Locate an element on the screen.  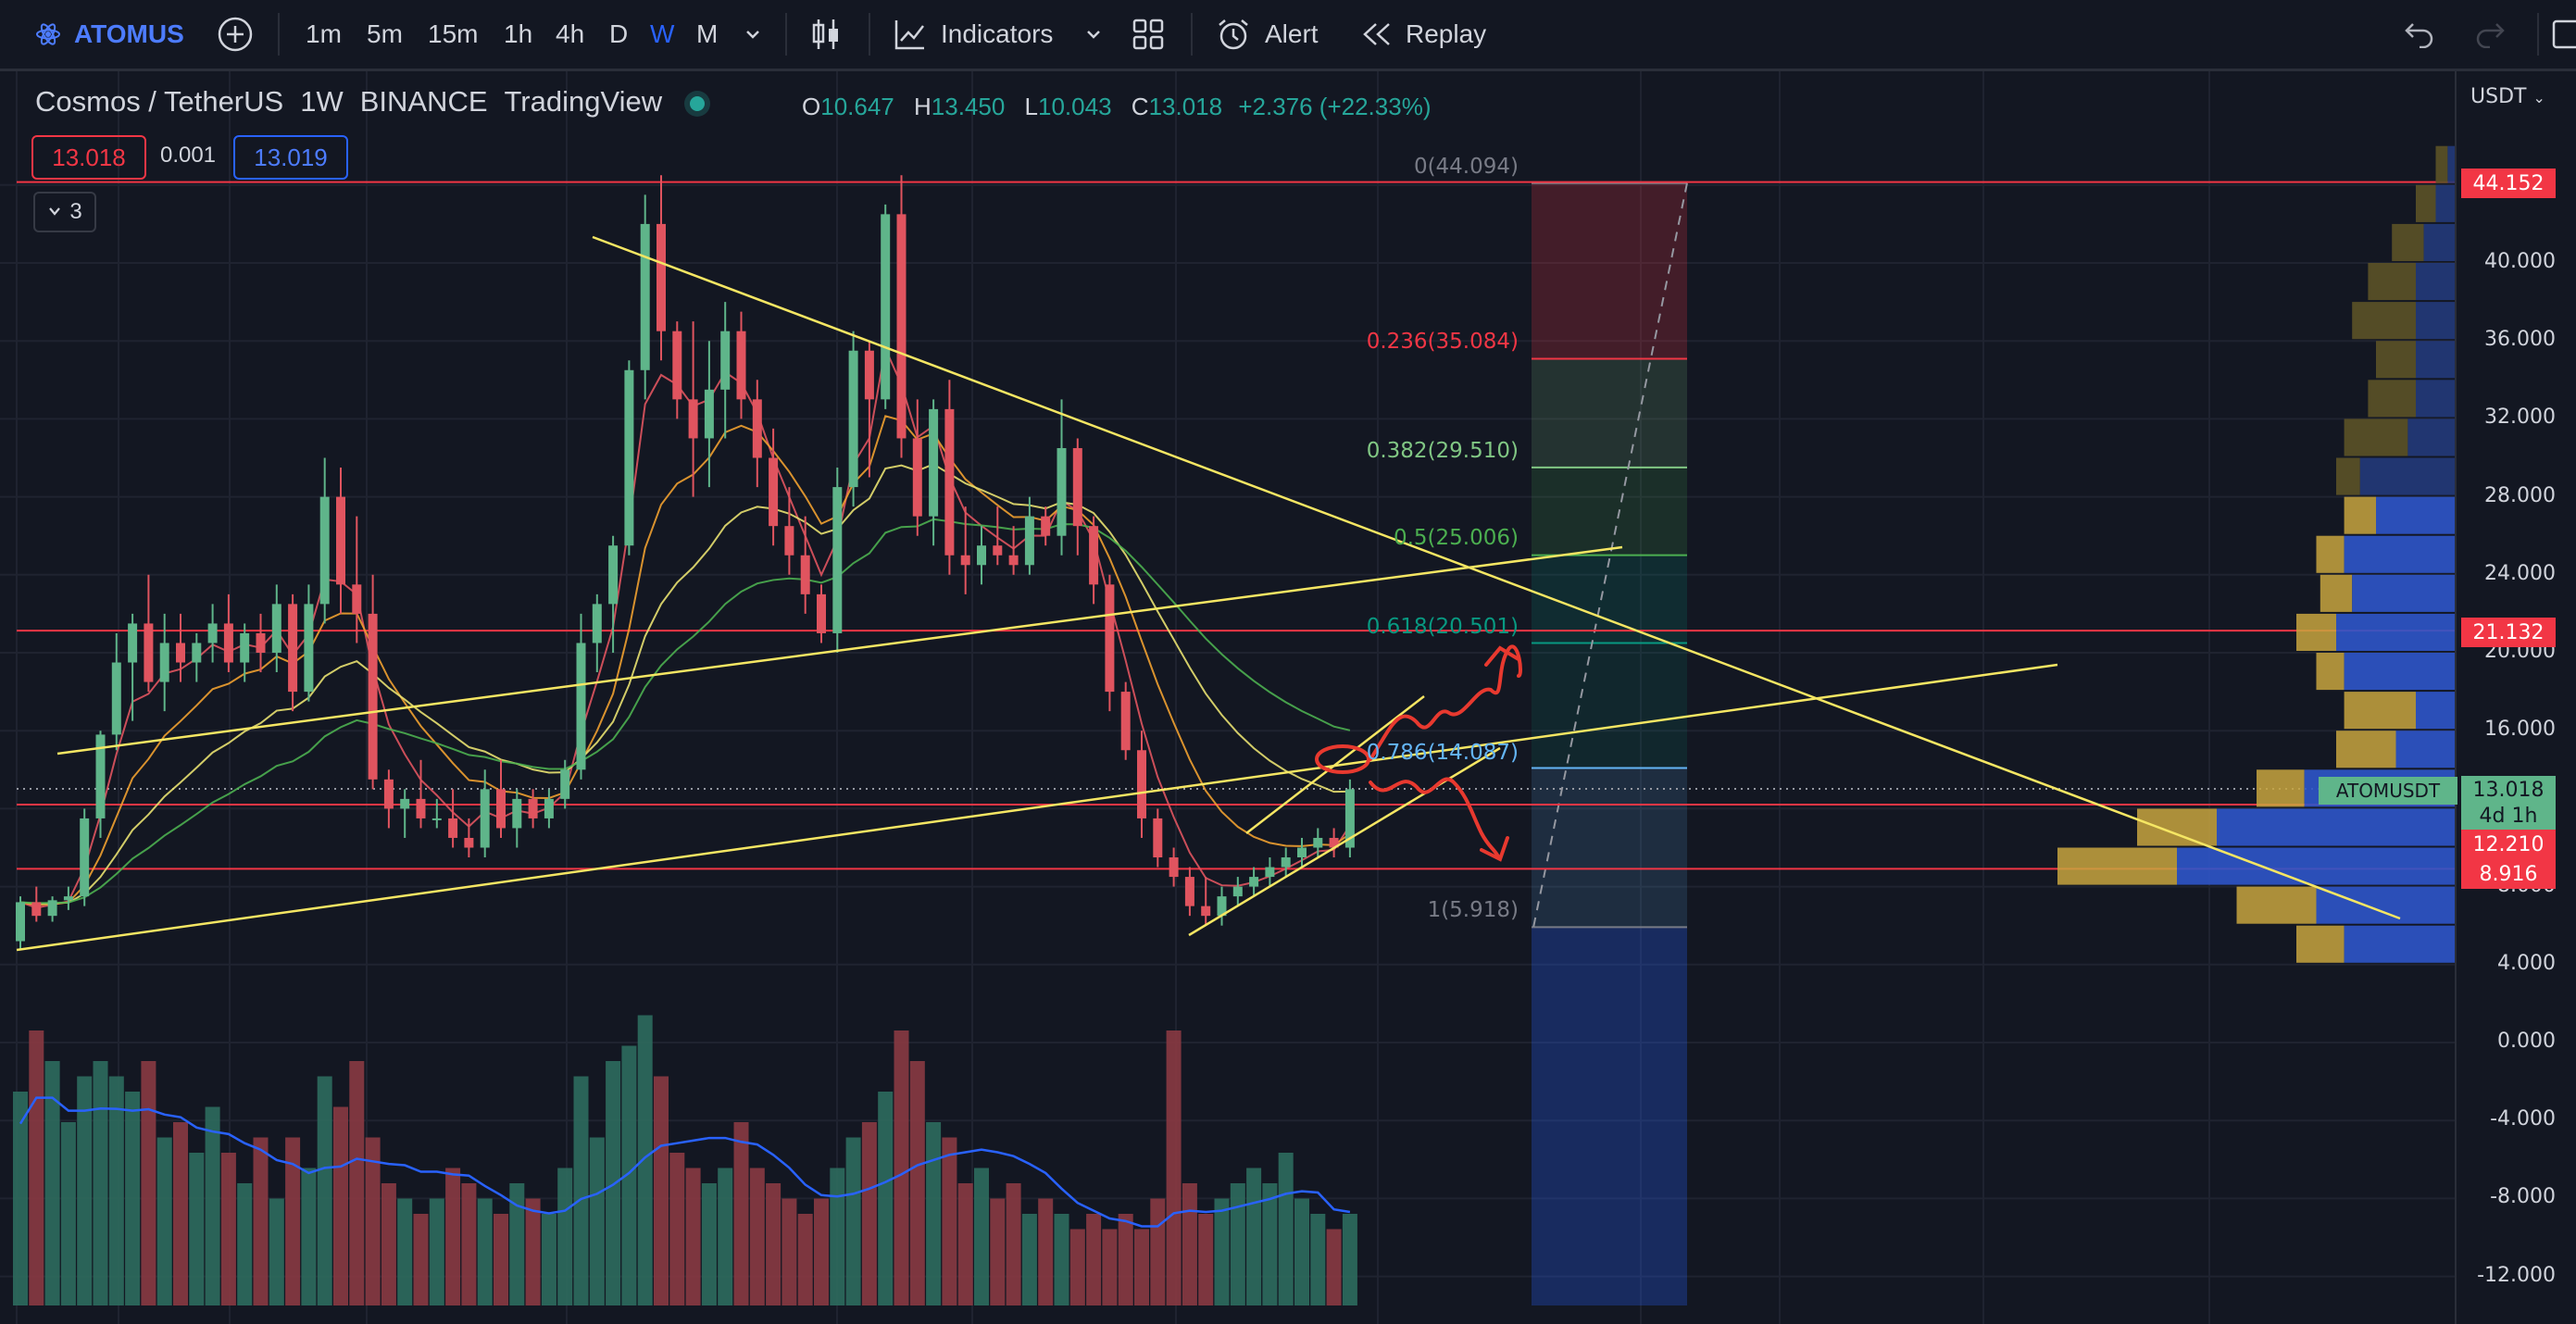
market-status-icon is located at coordinates (698, 103).